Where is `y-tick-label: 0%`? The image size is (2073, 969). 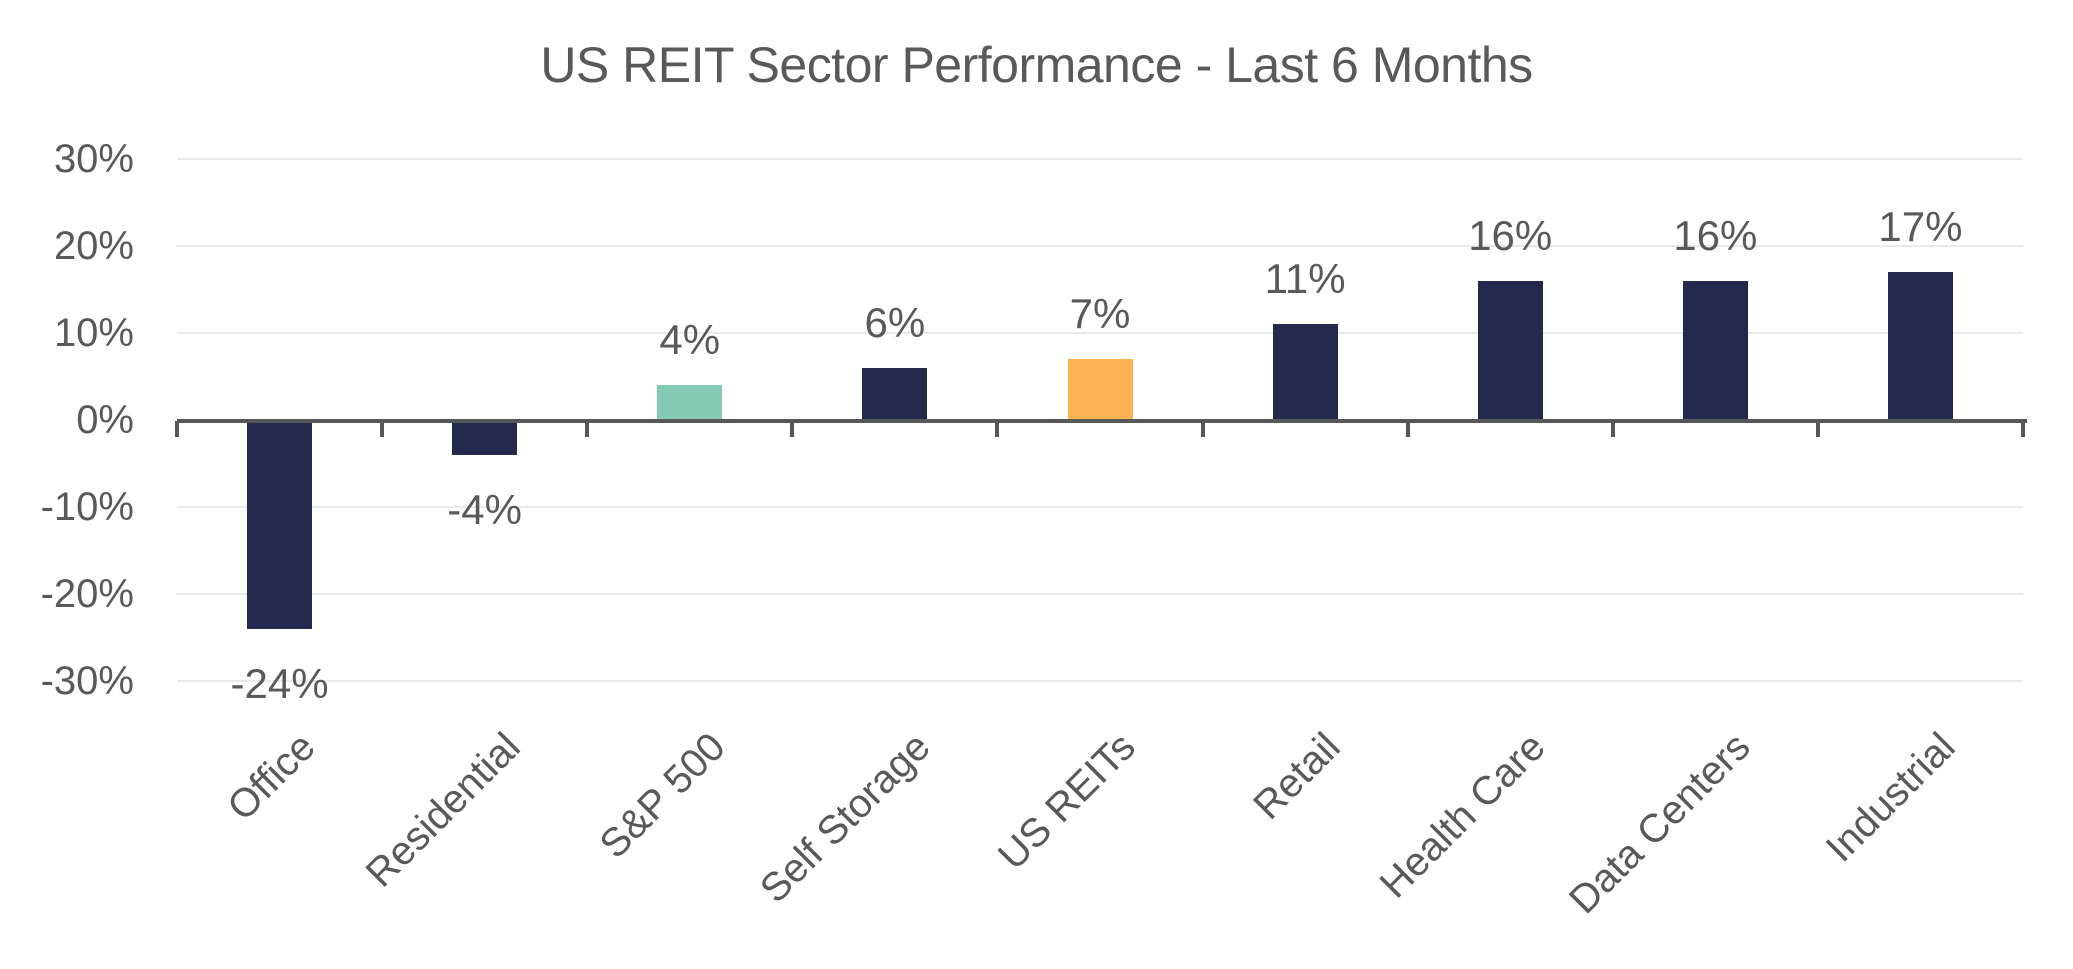 y-tick-label: 0% is located at coordinates (105, 420).